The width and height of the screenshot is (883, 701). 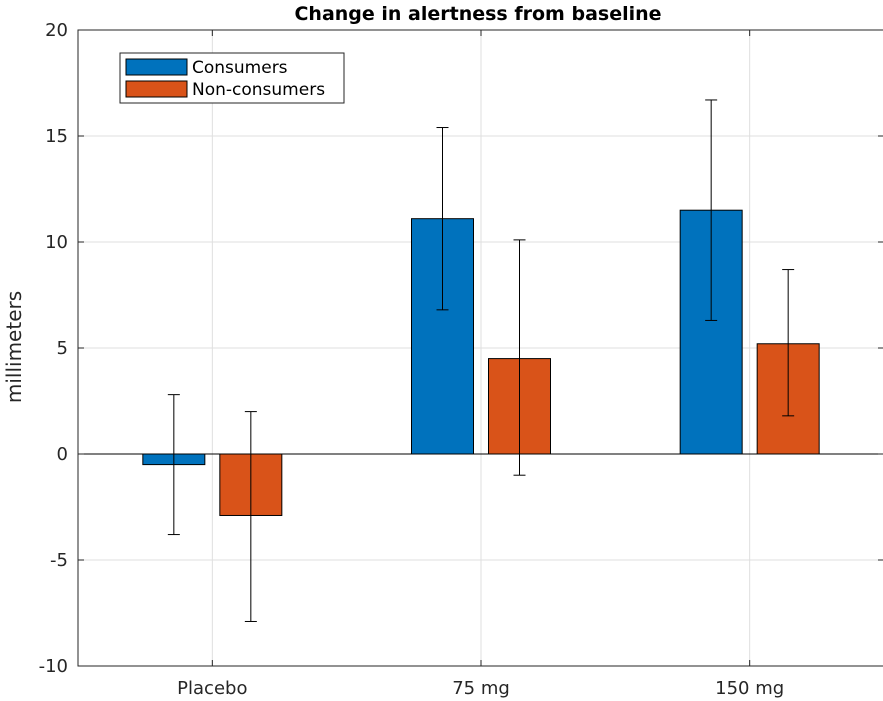 I want to click on y-tick-label-3: 5, so click(x=62, y=348).